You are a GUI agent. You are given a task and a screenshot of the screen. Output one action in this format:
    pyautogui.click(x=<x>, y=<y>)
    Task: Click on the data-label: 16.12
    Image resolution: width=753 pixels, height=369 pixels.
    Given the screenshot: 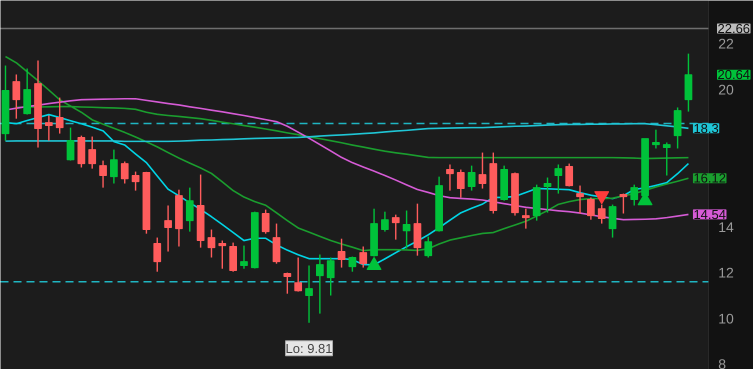 What is the action you would take?
    pyautogui.click(x=709, y=178)
    